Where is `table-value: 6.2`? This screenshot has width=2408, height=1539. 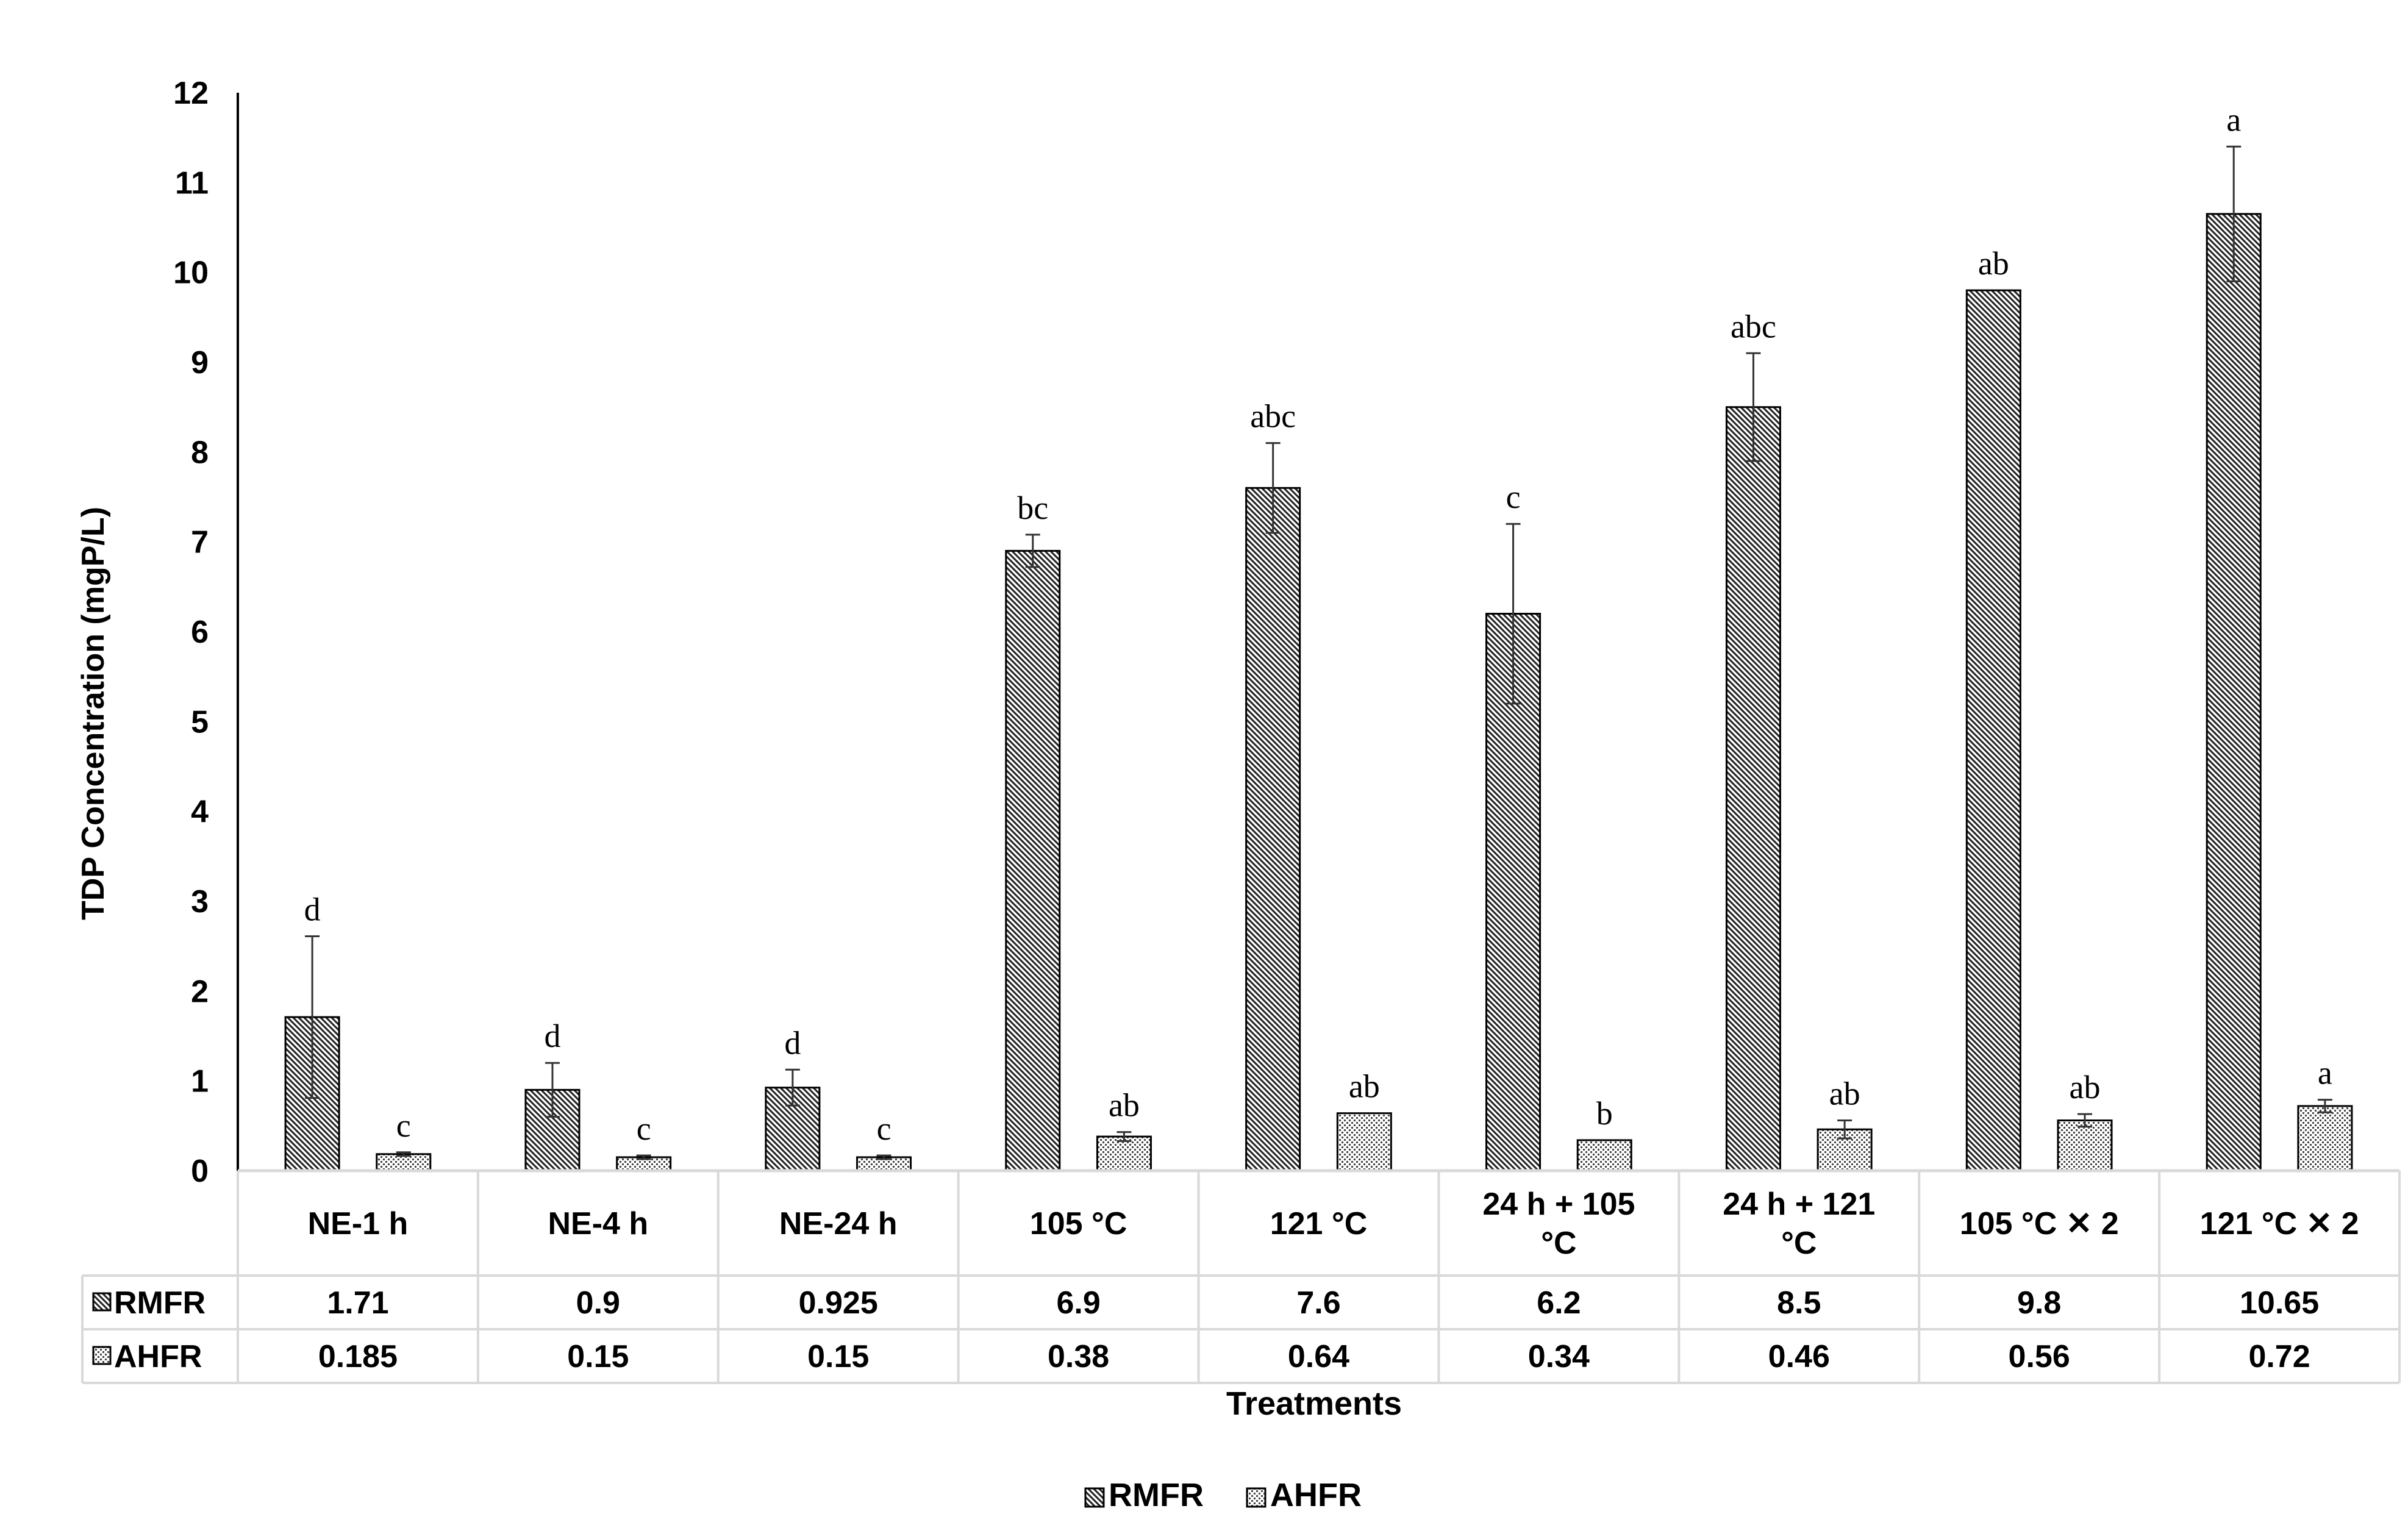
table-value: 6.2 is located at coordinates (1559, 1303).